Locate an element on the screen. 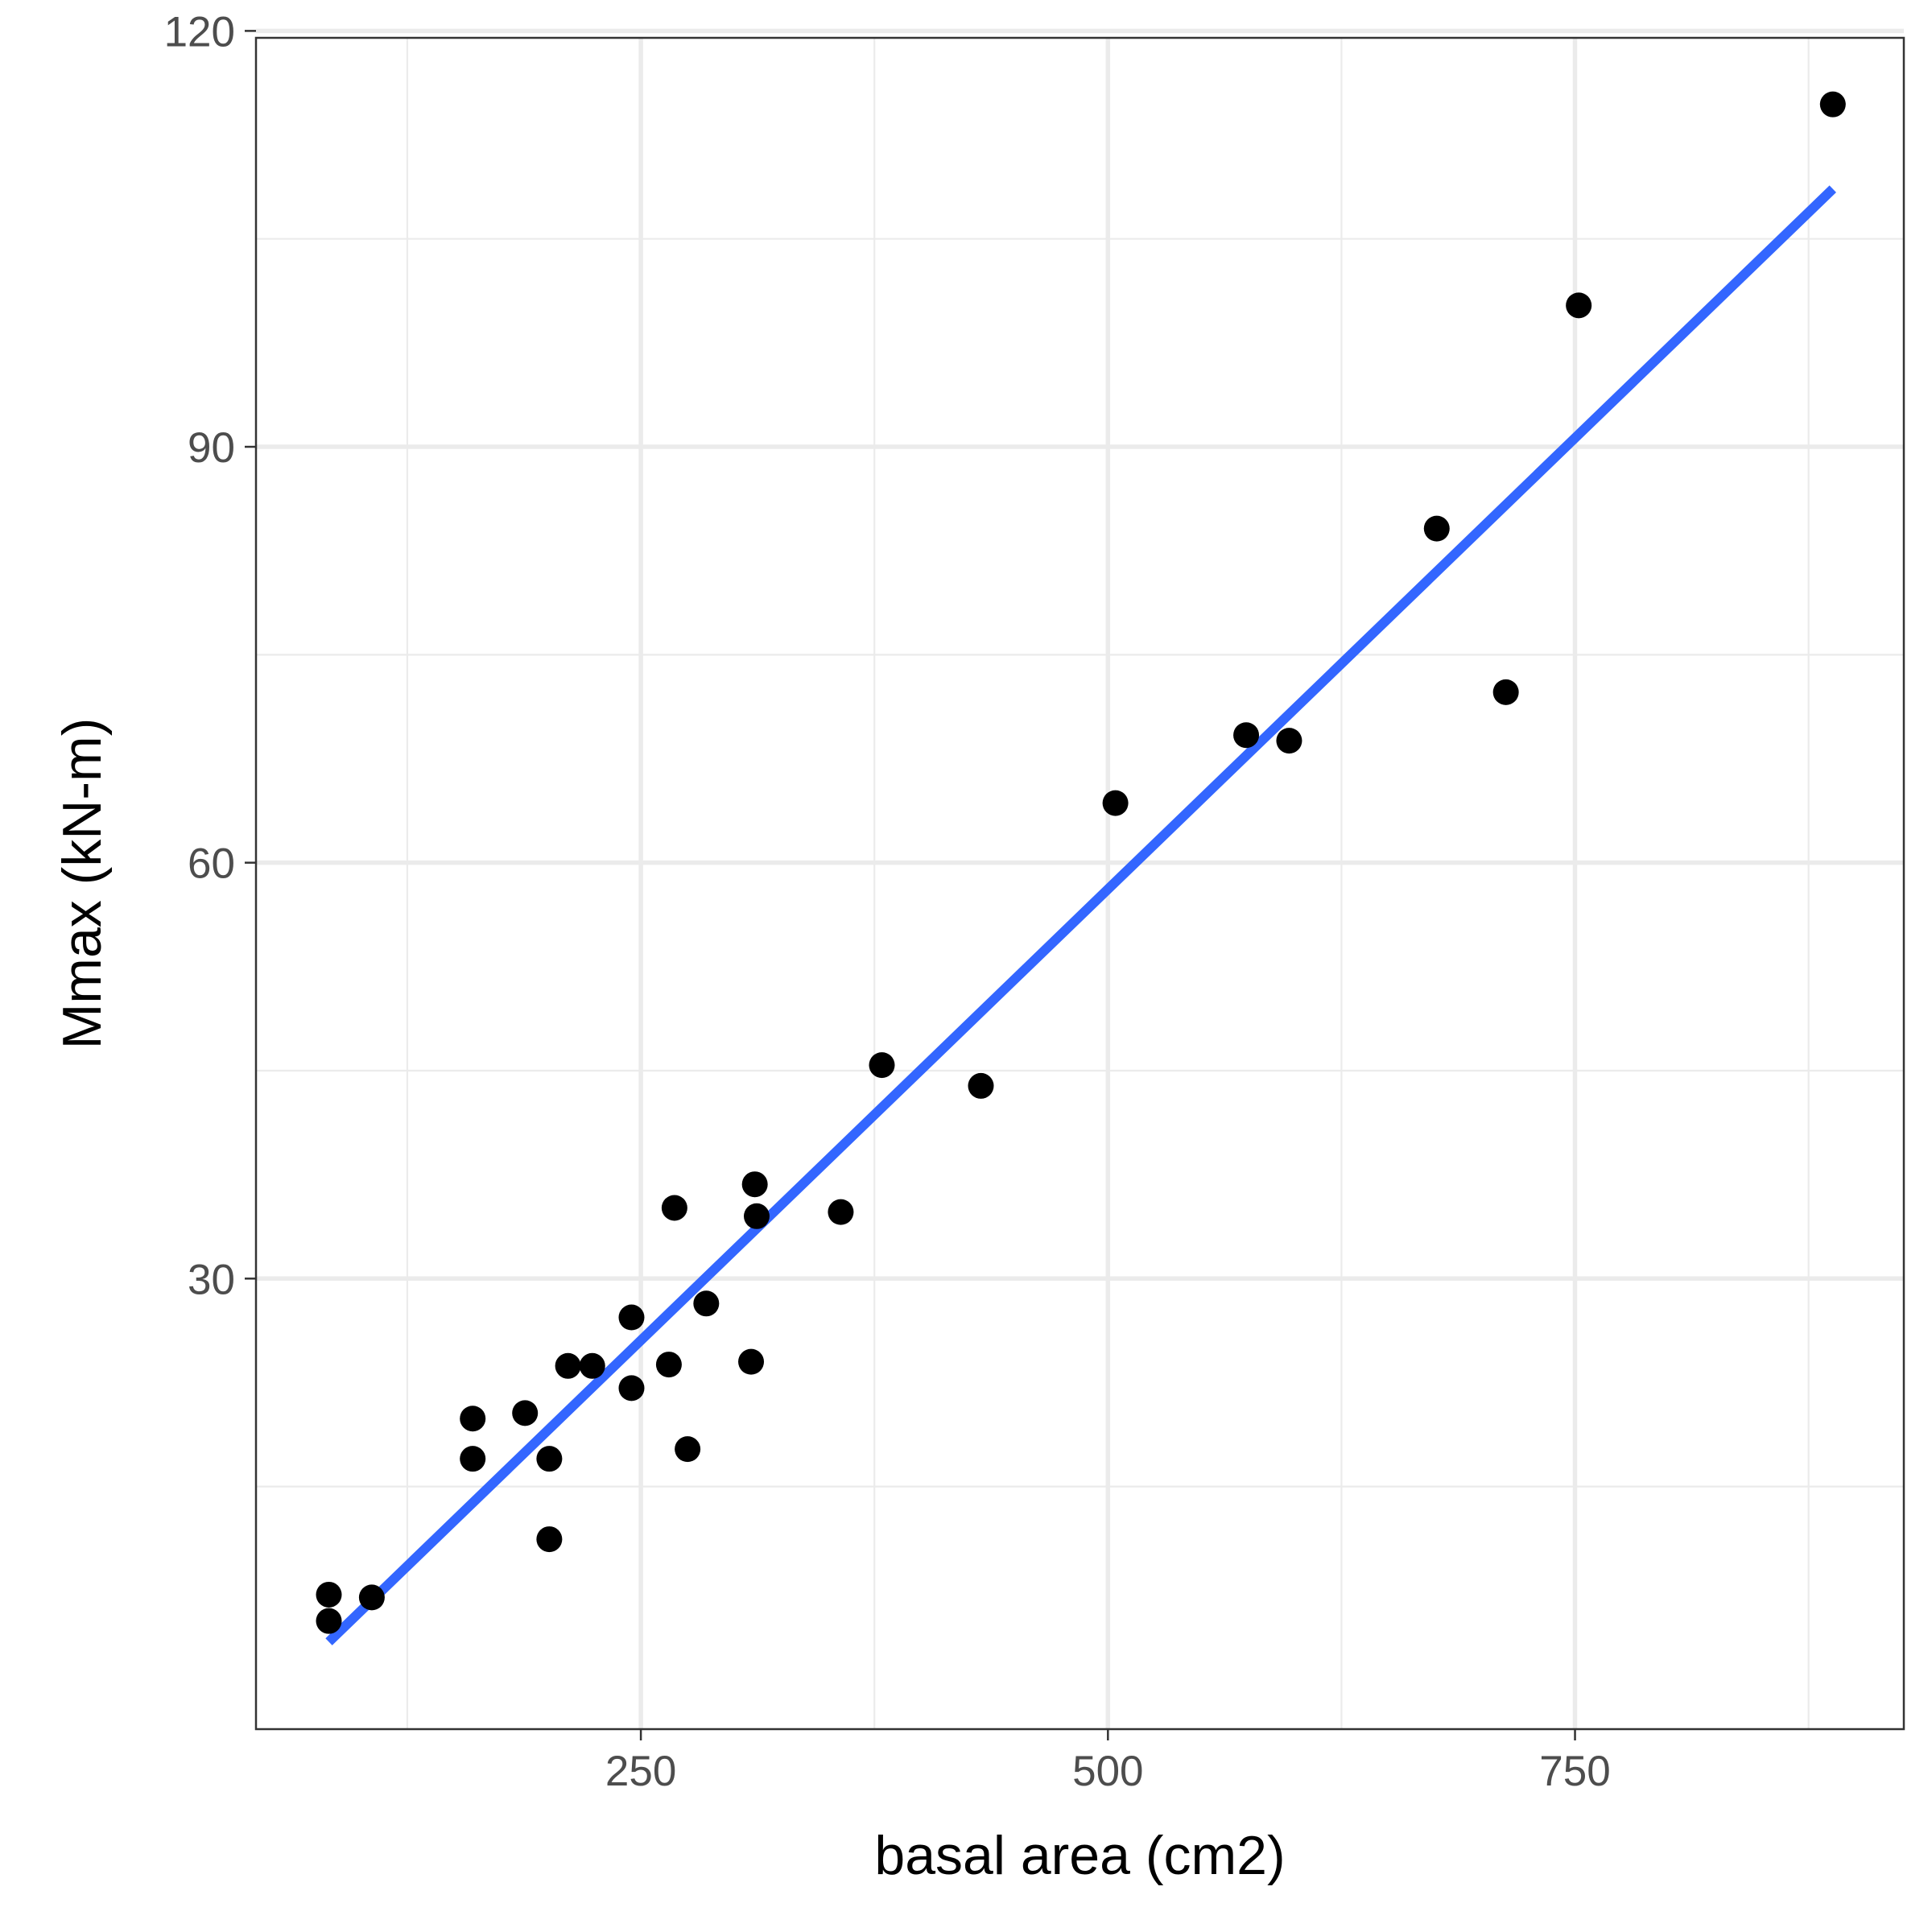 The width and height of the screenshot is (1932, 1932). y-tick-label: 90 is located at coordinates (211, 448).